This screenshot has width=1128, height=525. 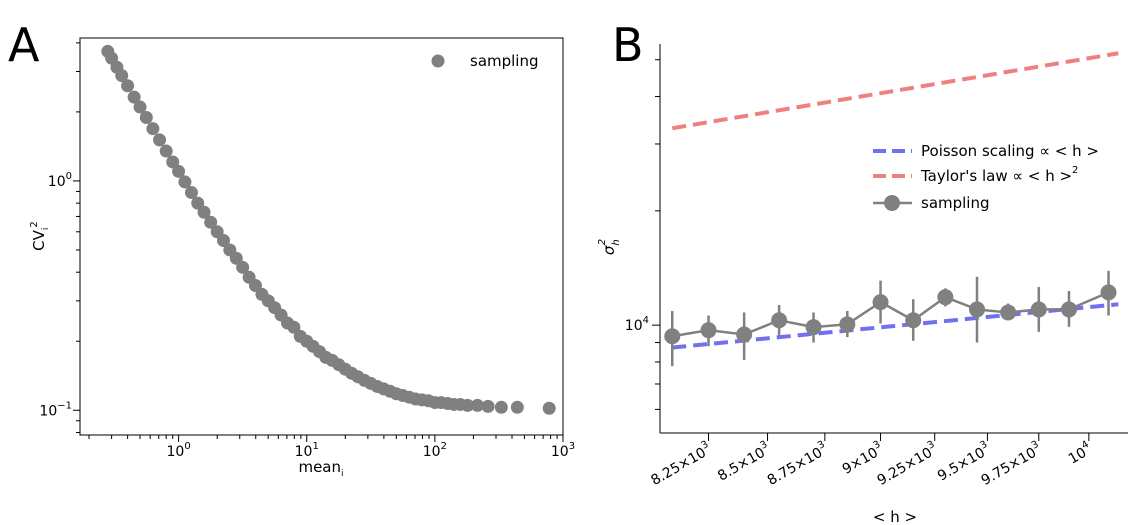 I want to click on panel-b-legend-sampling-marker, so click(x=892, y=203).